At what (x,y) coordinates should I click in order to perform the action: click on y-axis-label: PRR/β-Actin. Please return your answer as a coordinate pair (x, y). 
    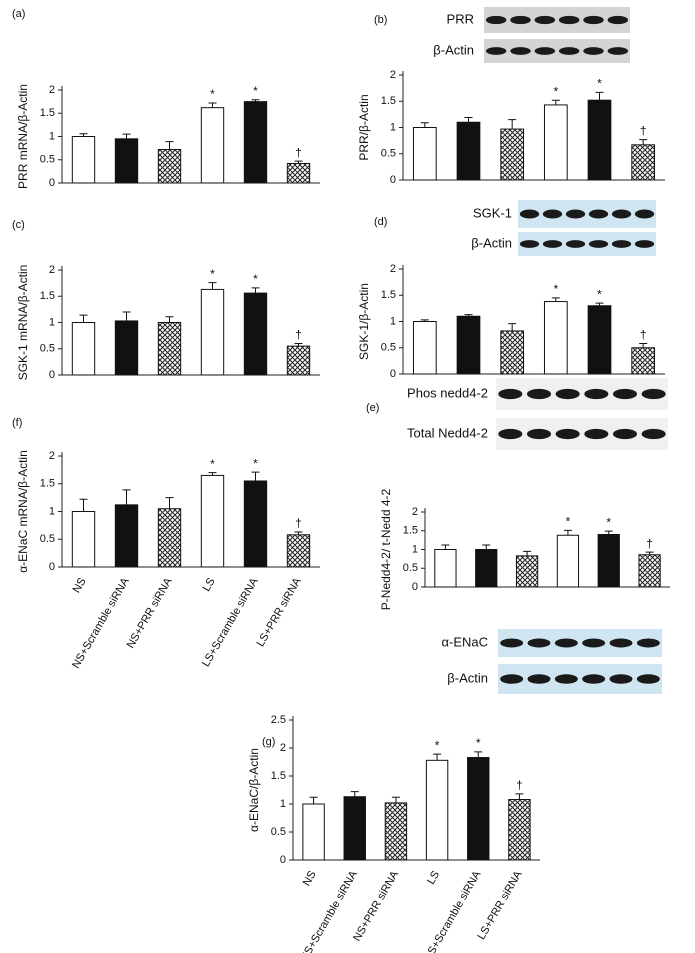
    Looking at the image, I should click on (364, 127).